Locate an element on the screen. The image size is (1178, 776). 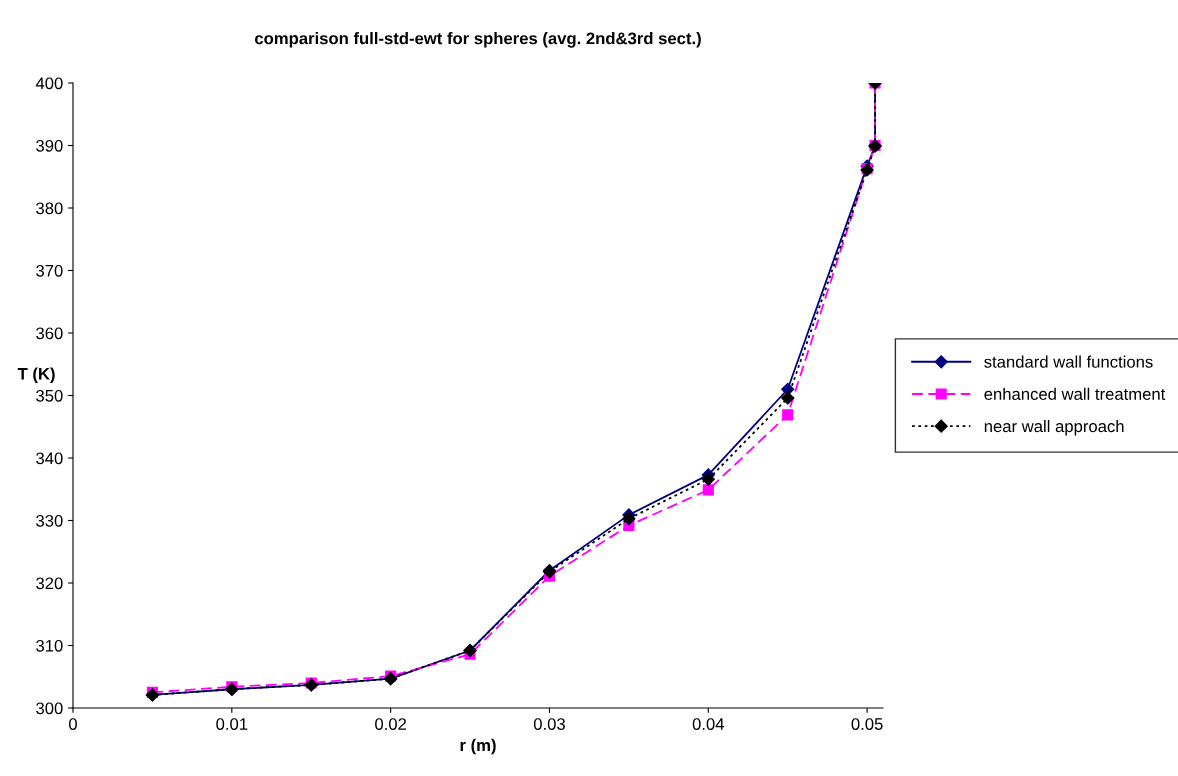
legend-label: near wall approach is located at coordinates (1054, 427).